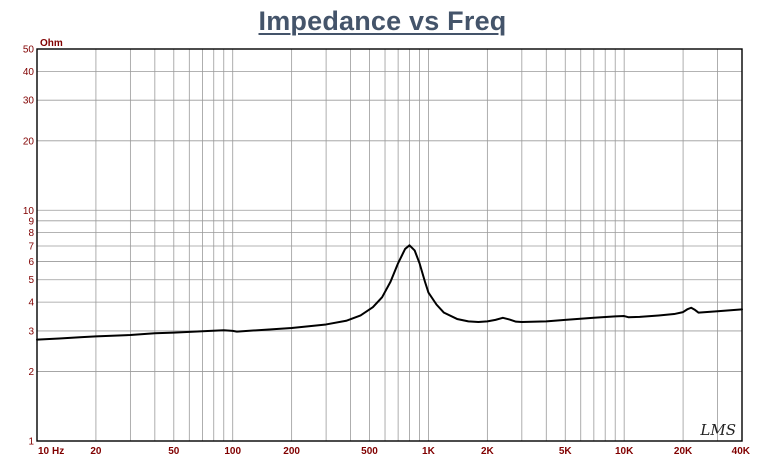 This screenshot has height=464, width=765. Describe the element at coordinates (29, 50) in the screenshot. I see `y-tick-label: 50` at that location.